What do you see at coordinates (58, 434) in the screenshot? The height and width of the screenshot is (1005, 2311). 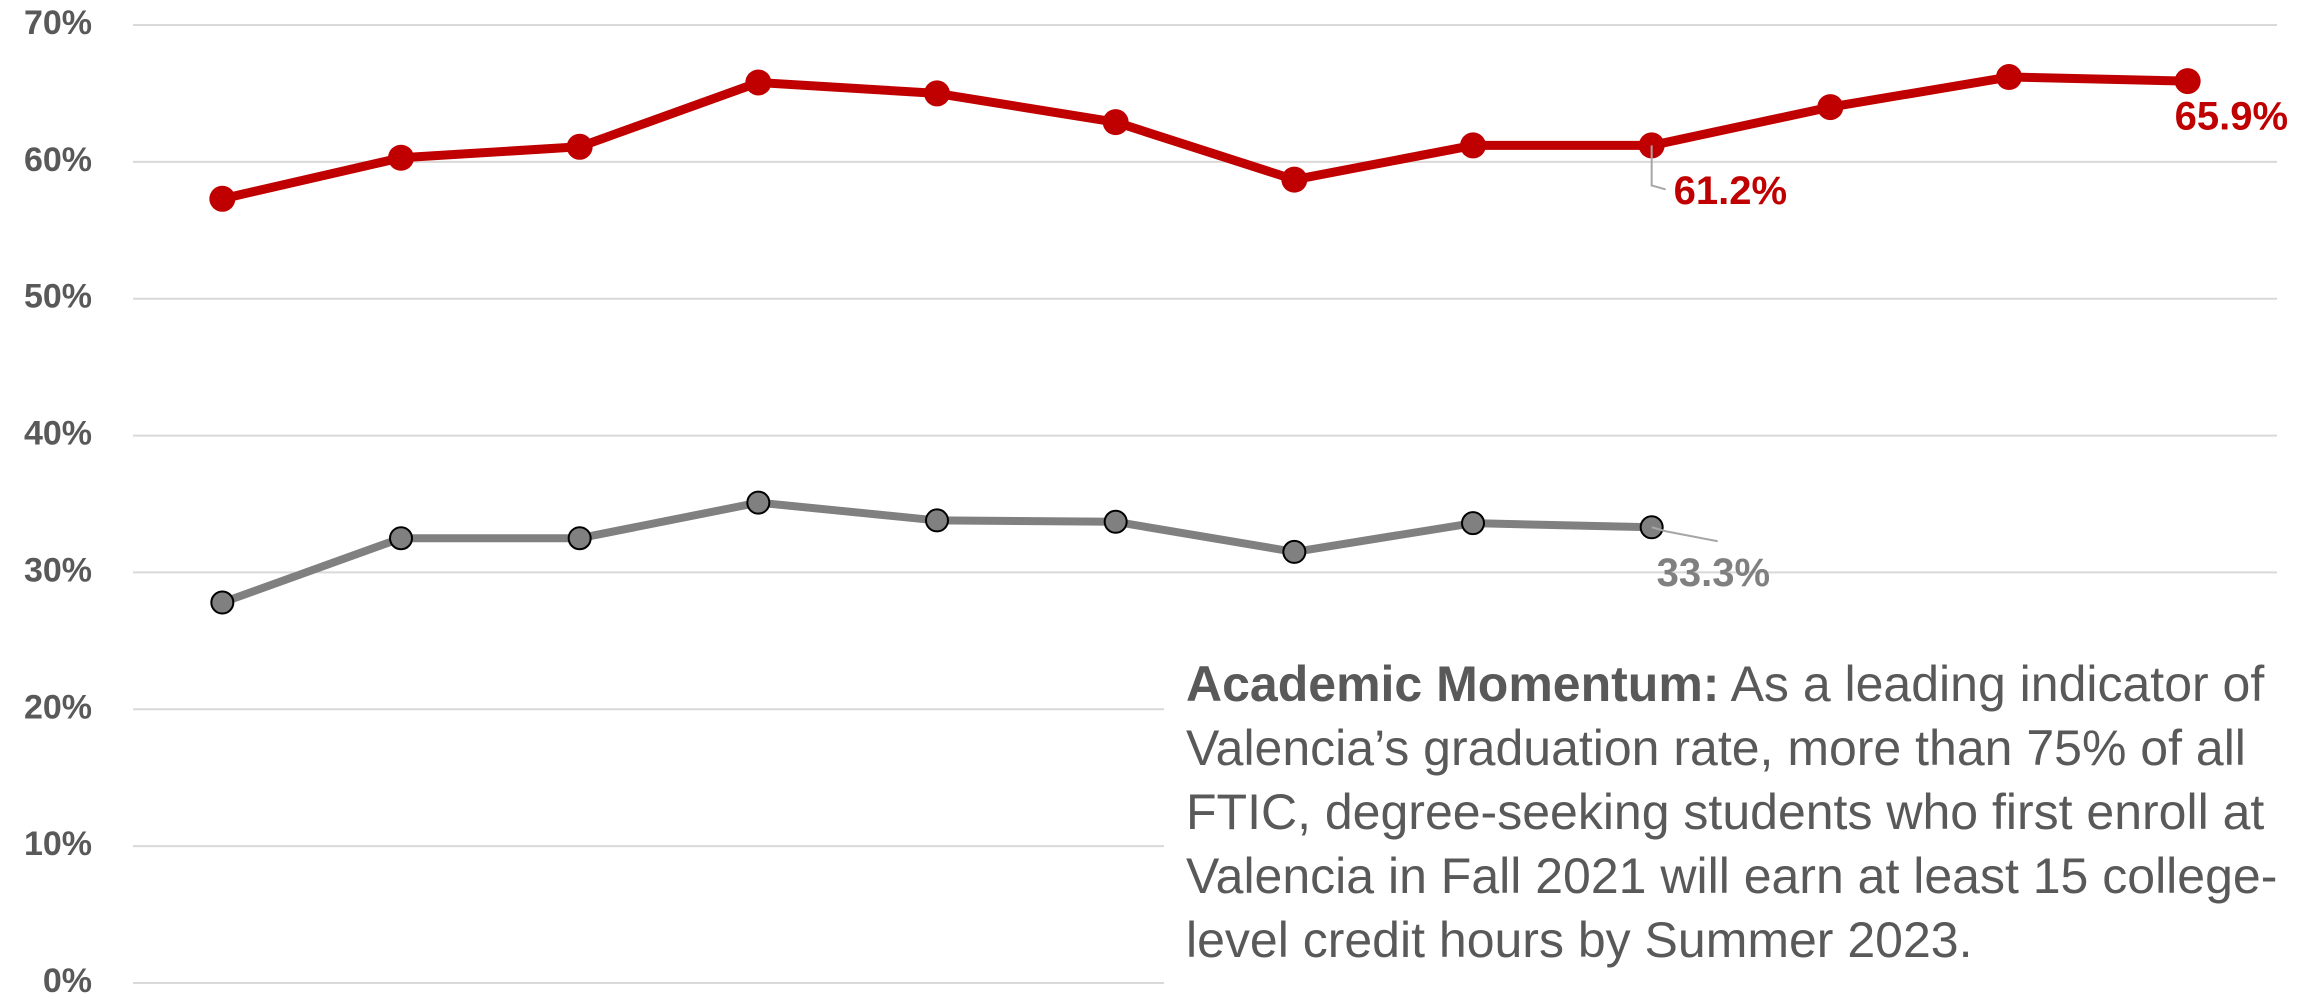 I see `y-tick-label: 40%` at bounding box center [58, 434].